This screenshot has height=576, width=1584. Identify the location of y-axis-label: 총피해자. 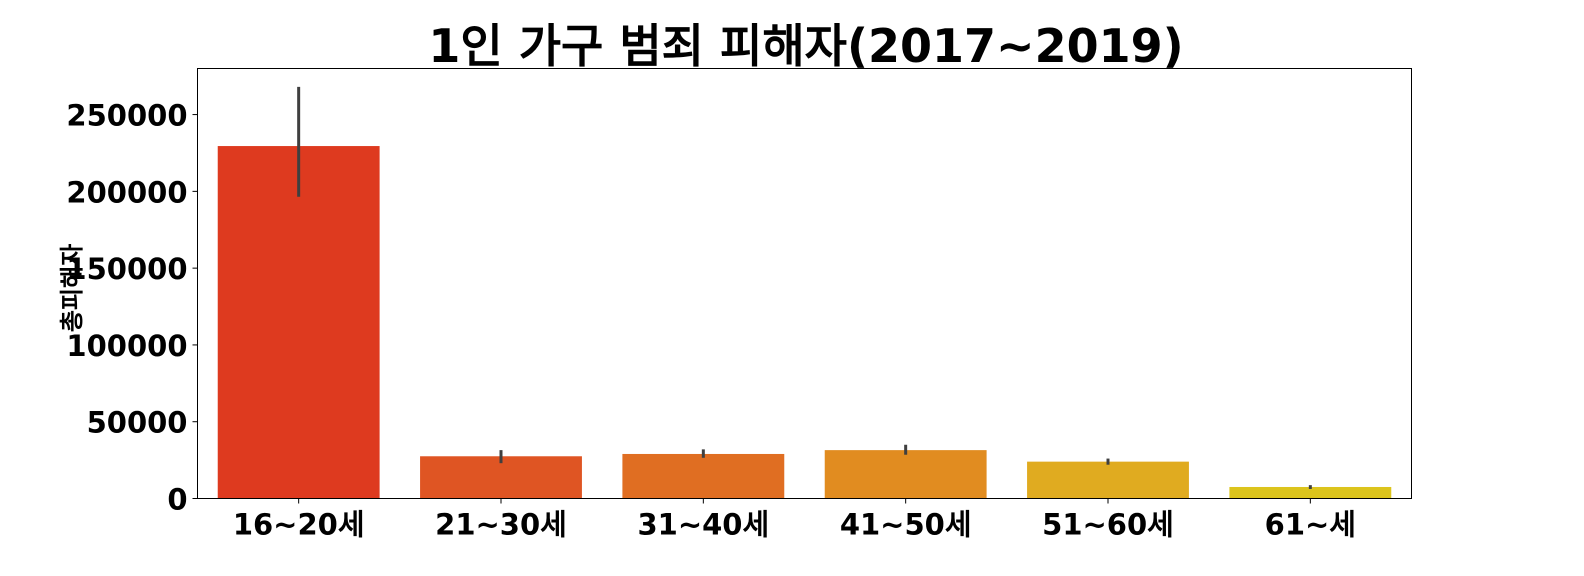
(72, 288).